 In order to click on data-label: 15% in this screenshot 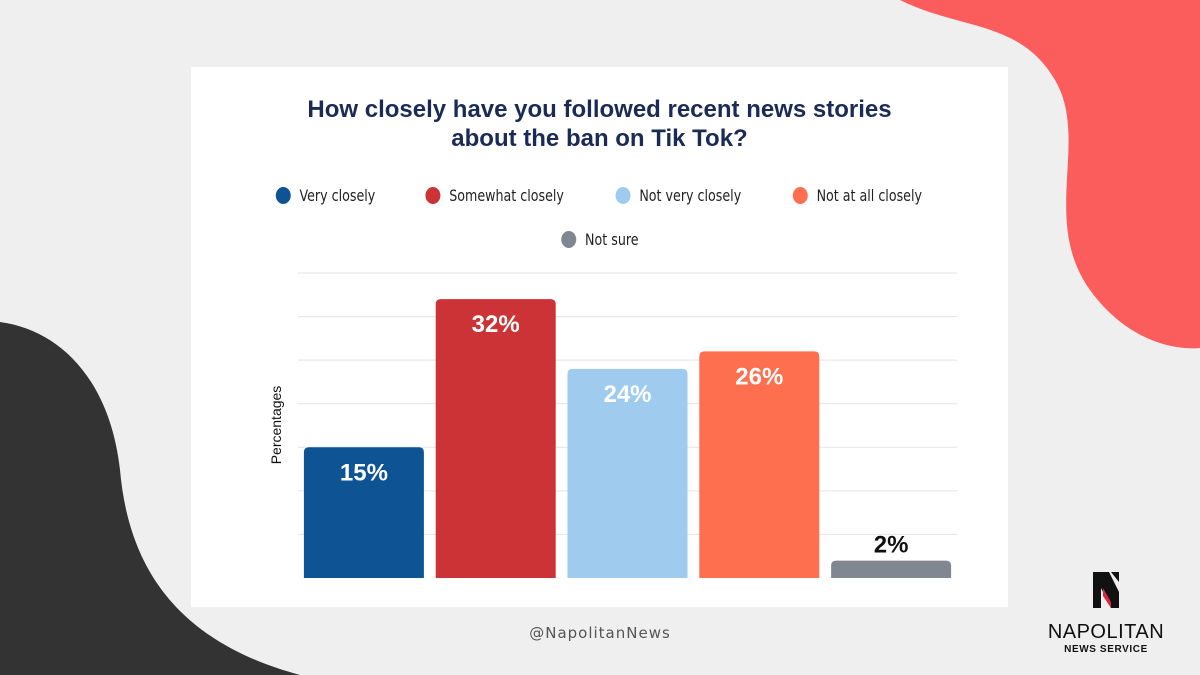, I will do `click(364, 472)`.